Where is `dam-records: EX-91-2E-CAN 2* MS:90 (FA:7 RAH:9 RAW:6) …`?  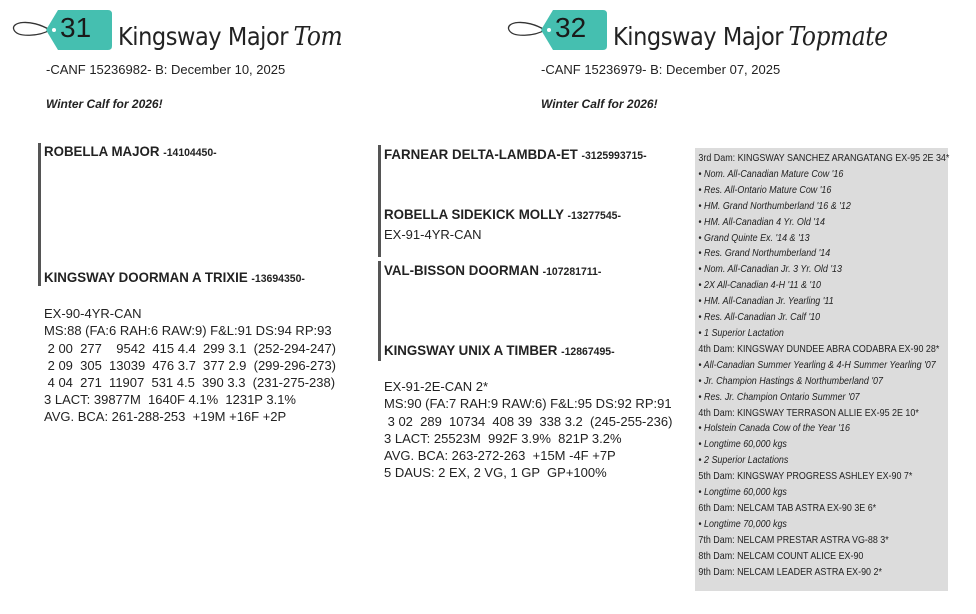 dam-records: EX-91-2E-CAN 2* MS:90 (FA:7 RAH:9 RAW:6) … is located at coordinates (528, 430).